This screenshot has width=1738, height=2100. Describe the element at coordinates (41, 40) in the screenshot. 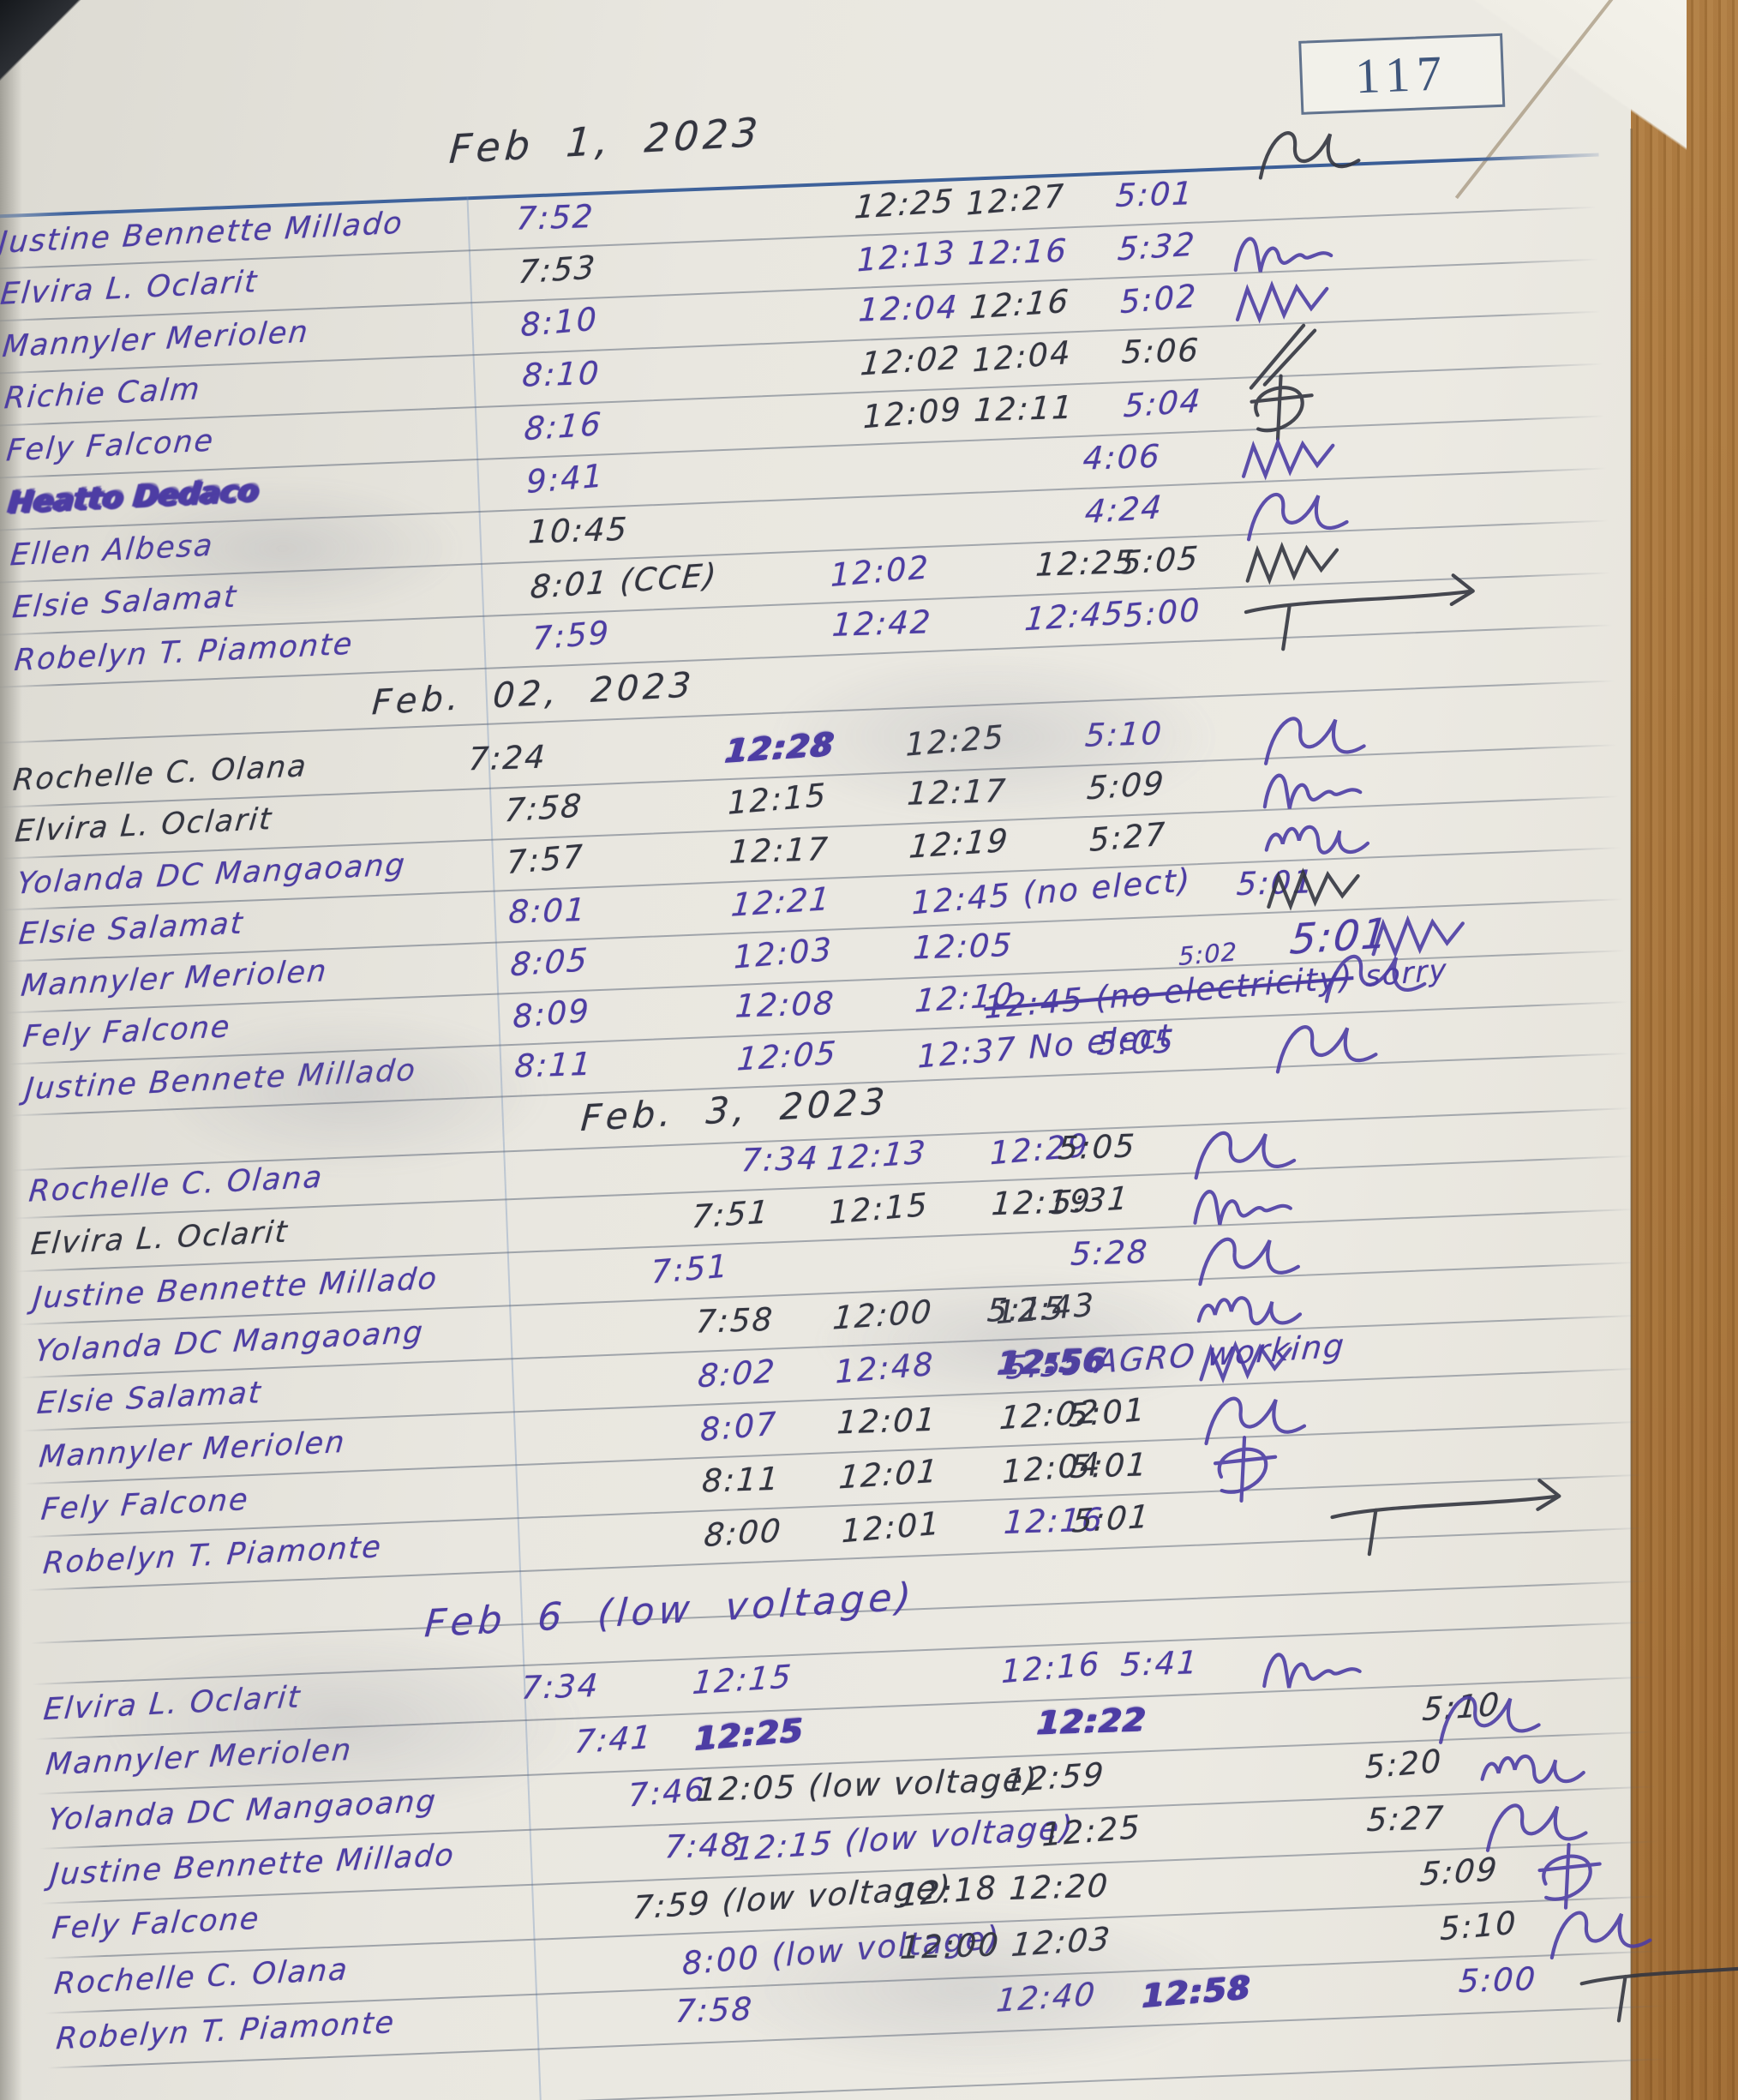

I see `binding-corner` at that location.